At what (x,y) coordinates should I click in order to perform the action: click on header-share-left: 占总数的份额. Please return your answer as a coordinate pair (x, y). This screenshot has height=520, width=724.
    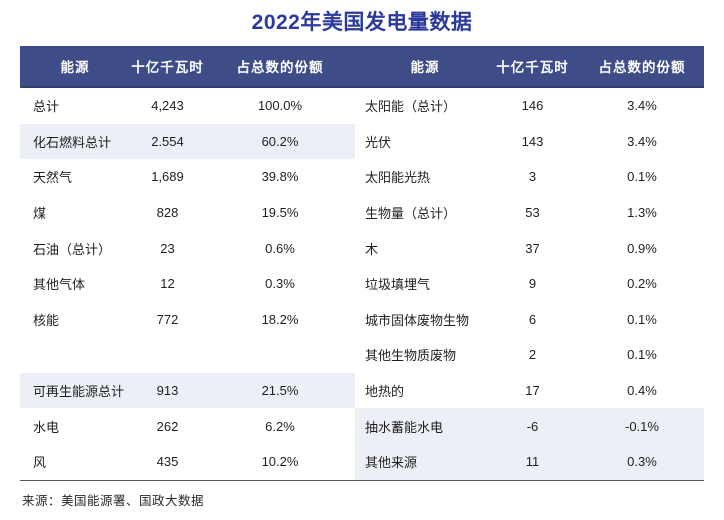
    Looking at the image, I should click on (280, 67).